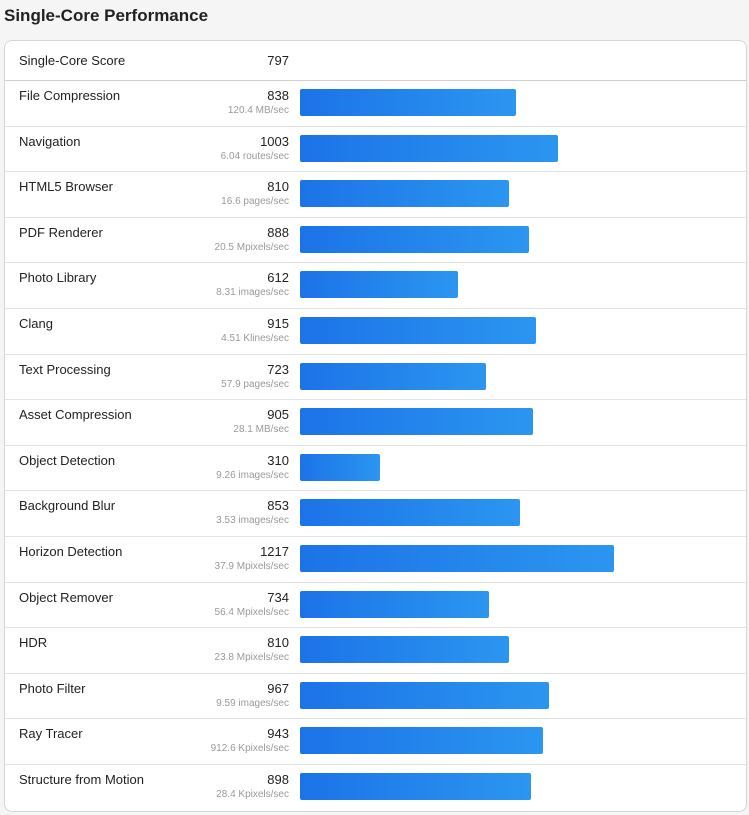 The image size is (749, 815). What do you see at coordinates (278, 506) in the screenshot?
I see `benchmark-score: 853` at bounding box center [278, 506].